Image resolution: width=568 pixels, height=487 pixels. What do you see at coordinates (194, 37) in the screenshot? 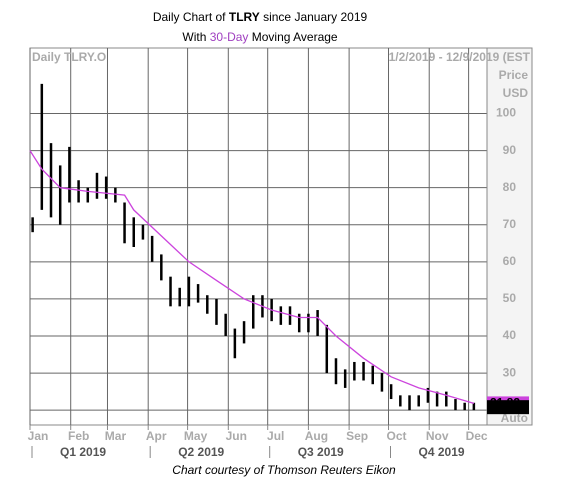
I see `subtitle-part: With` at bounding box center [194, 37].